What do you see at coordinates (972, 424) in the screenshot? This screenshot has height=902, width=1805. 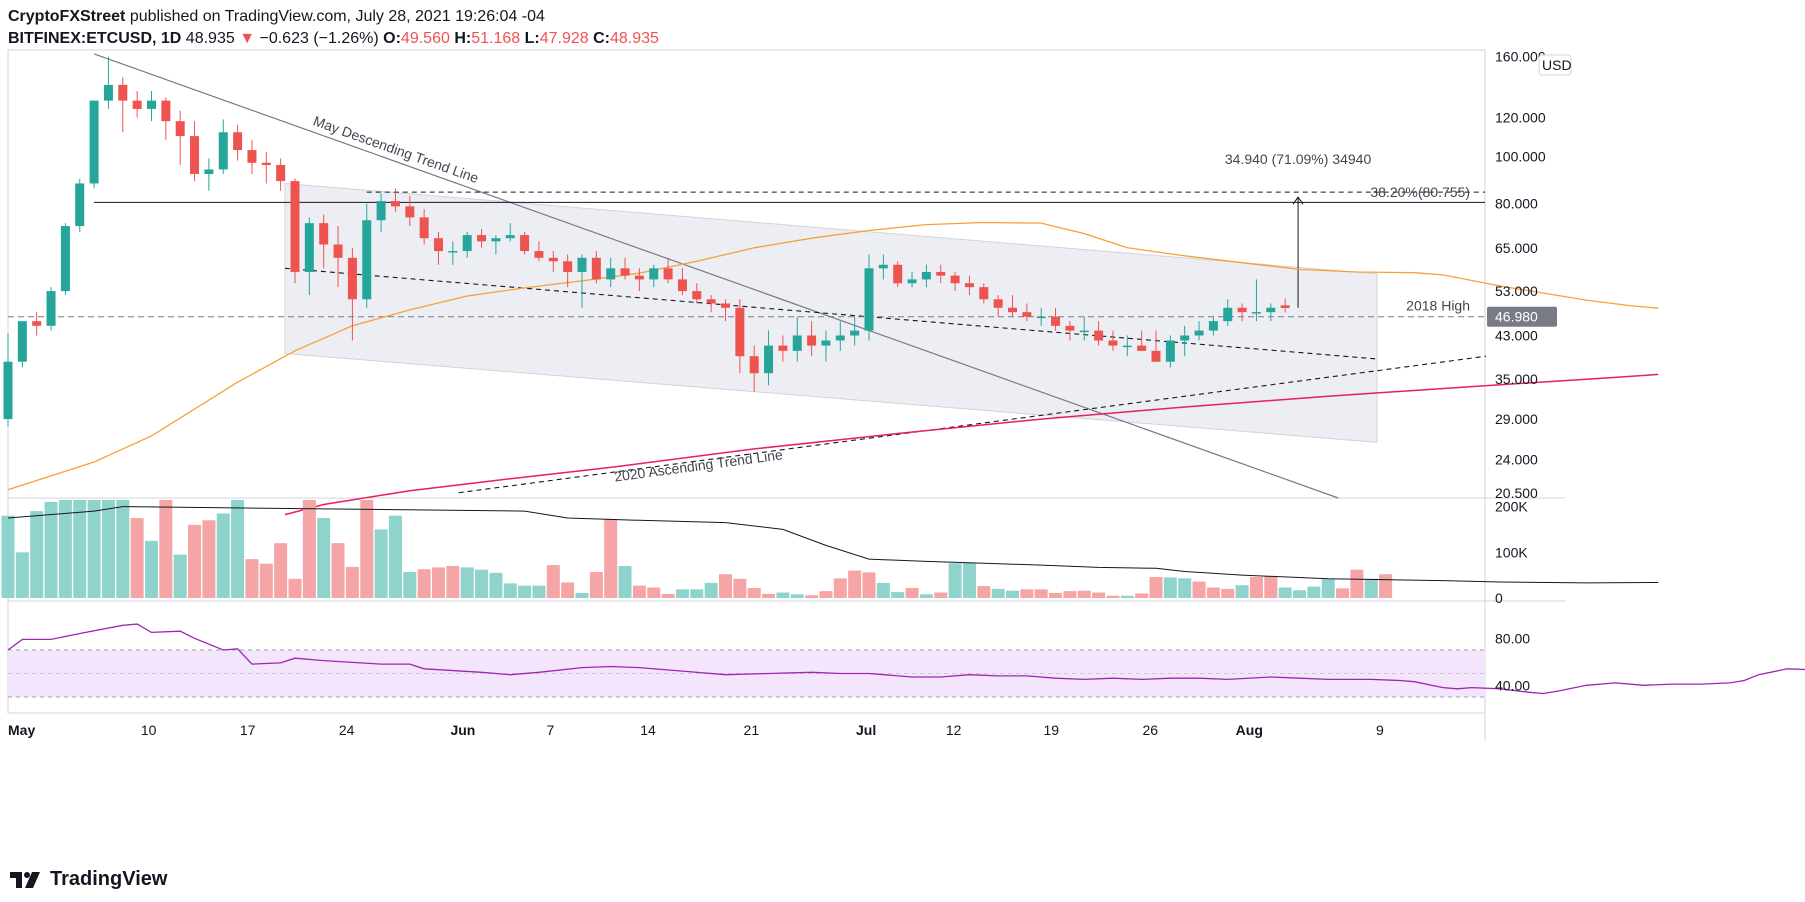 I see `ascending-trend-line-2020` at bounding box center [972, 424].